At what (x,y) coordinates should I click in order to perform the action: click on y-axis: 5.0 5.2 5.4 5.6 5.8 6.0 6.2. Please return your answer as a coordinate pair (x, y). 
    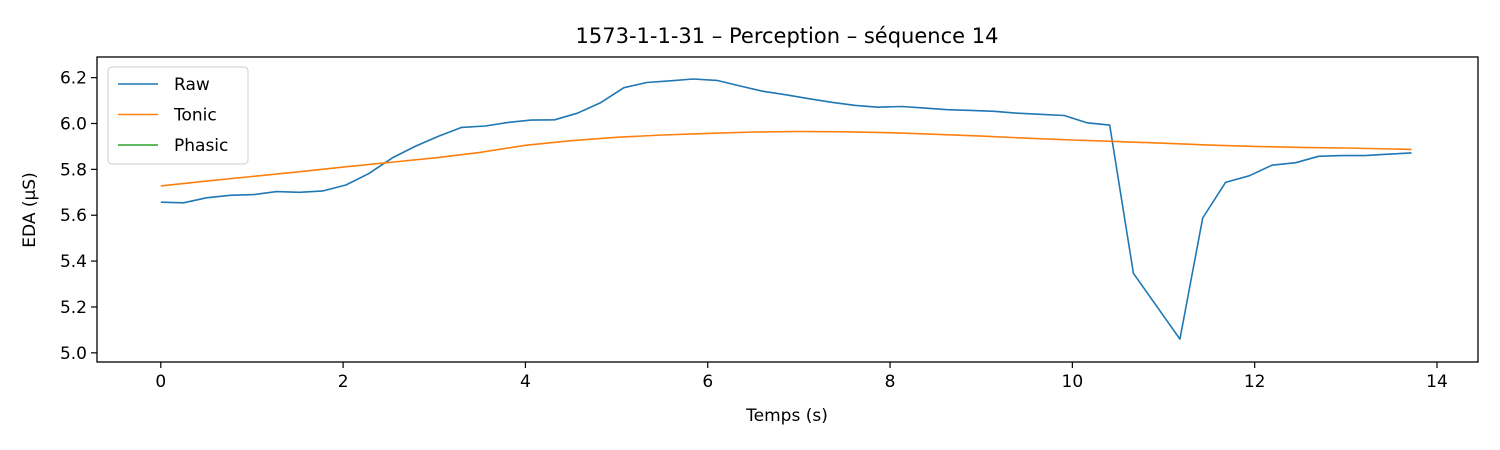
    Looking at the image, I should click on (78, 216).